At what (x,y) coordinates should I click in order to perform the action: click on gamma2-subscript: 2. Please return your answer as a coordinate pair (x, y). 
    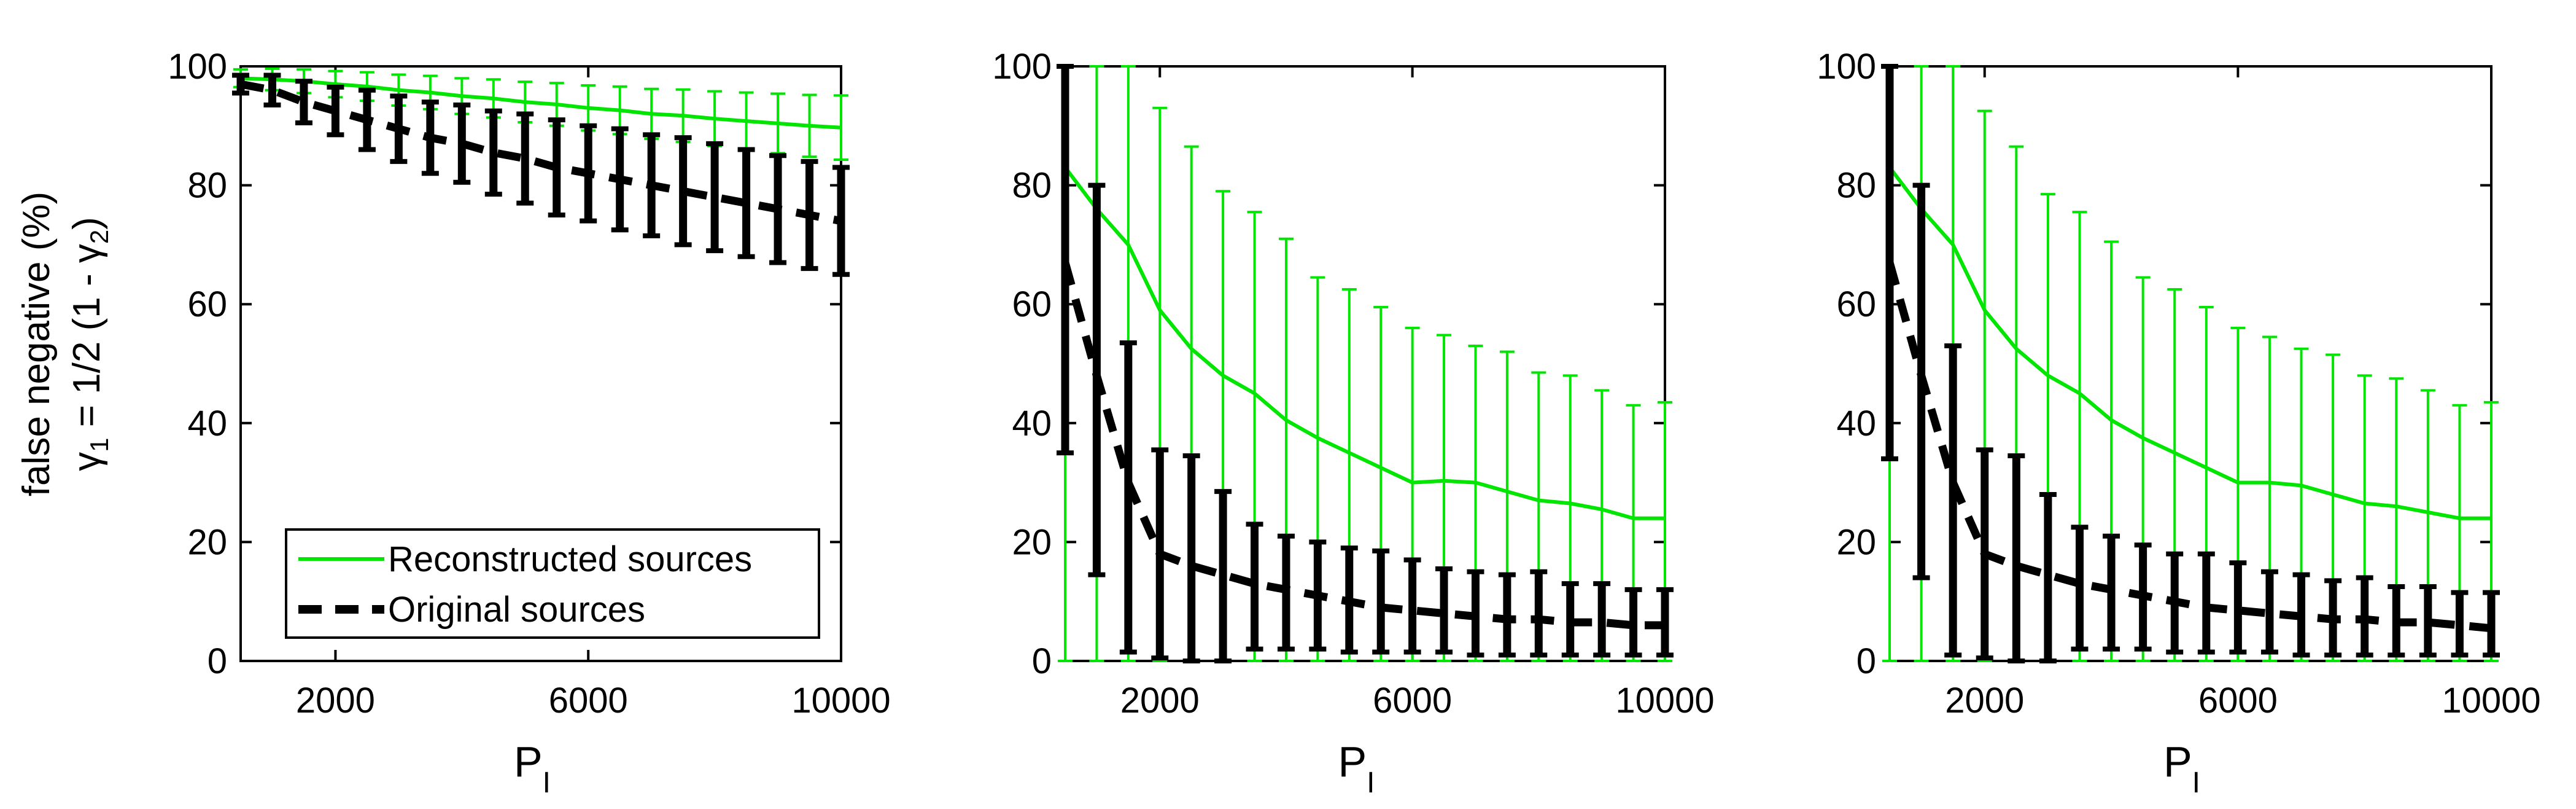
    Looking at the image, I should click on (99, 237).